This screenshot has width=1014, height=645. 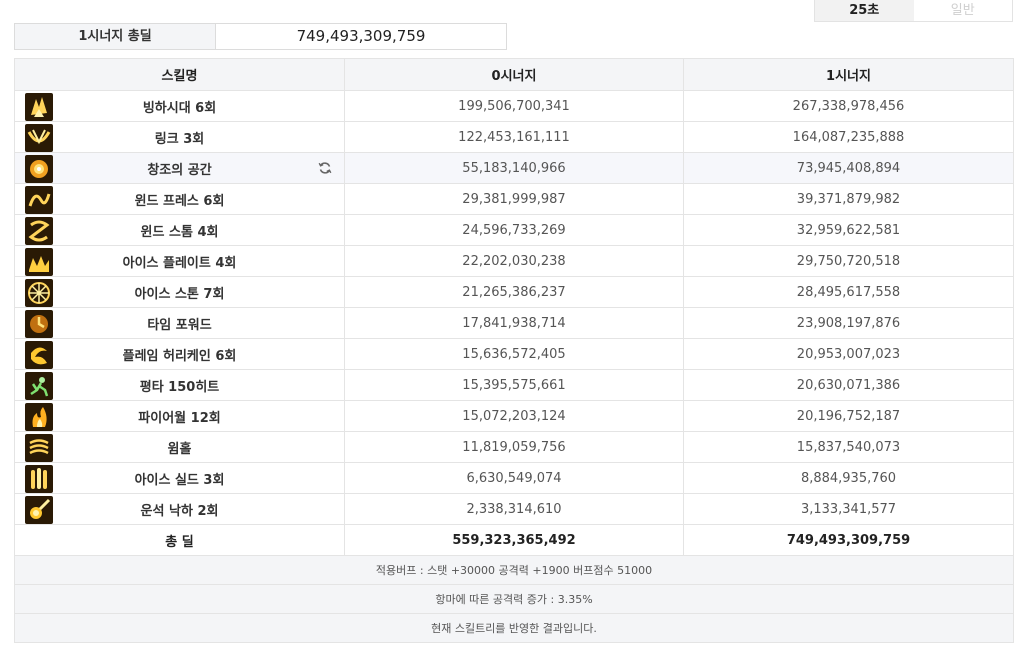 What do you see at coordinates (962, 10) in the screenshot?
I see `mode-normal-button: 일반` at bounding box center [962, 10].